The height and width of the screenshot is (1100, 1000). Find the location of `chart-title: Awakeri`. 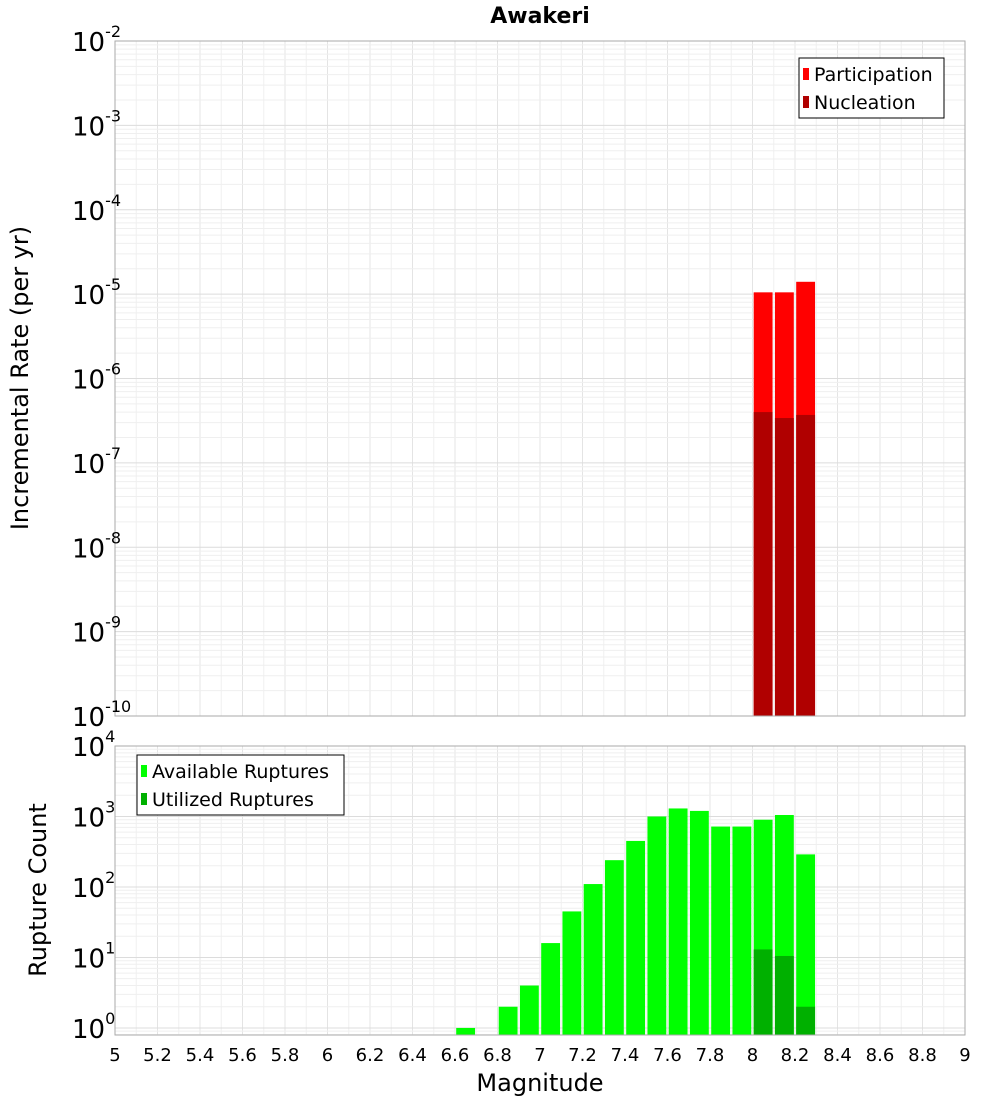

chart-title: Awakeri is located at coordinates (540, 16).